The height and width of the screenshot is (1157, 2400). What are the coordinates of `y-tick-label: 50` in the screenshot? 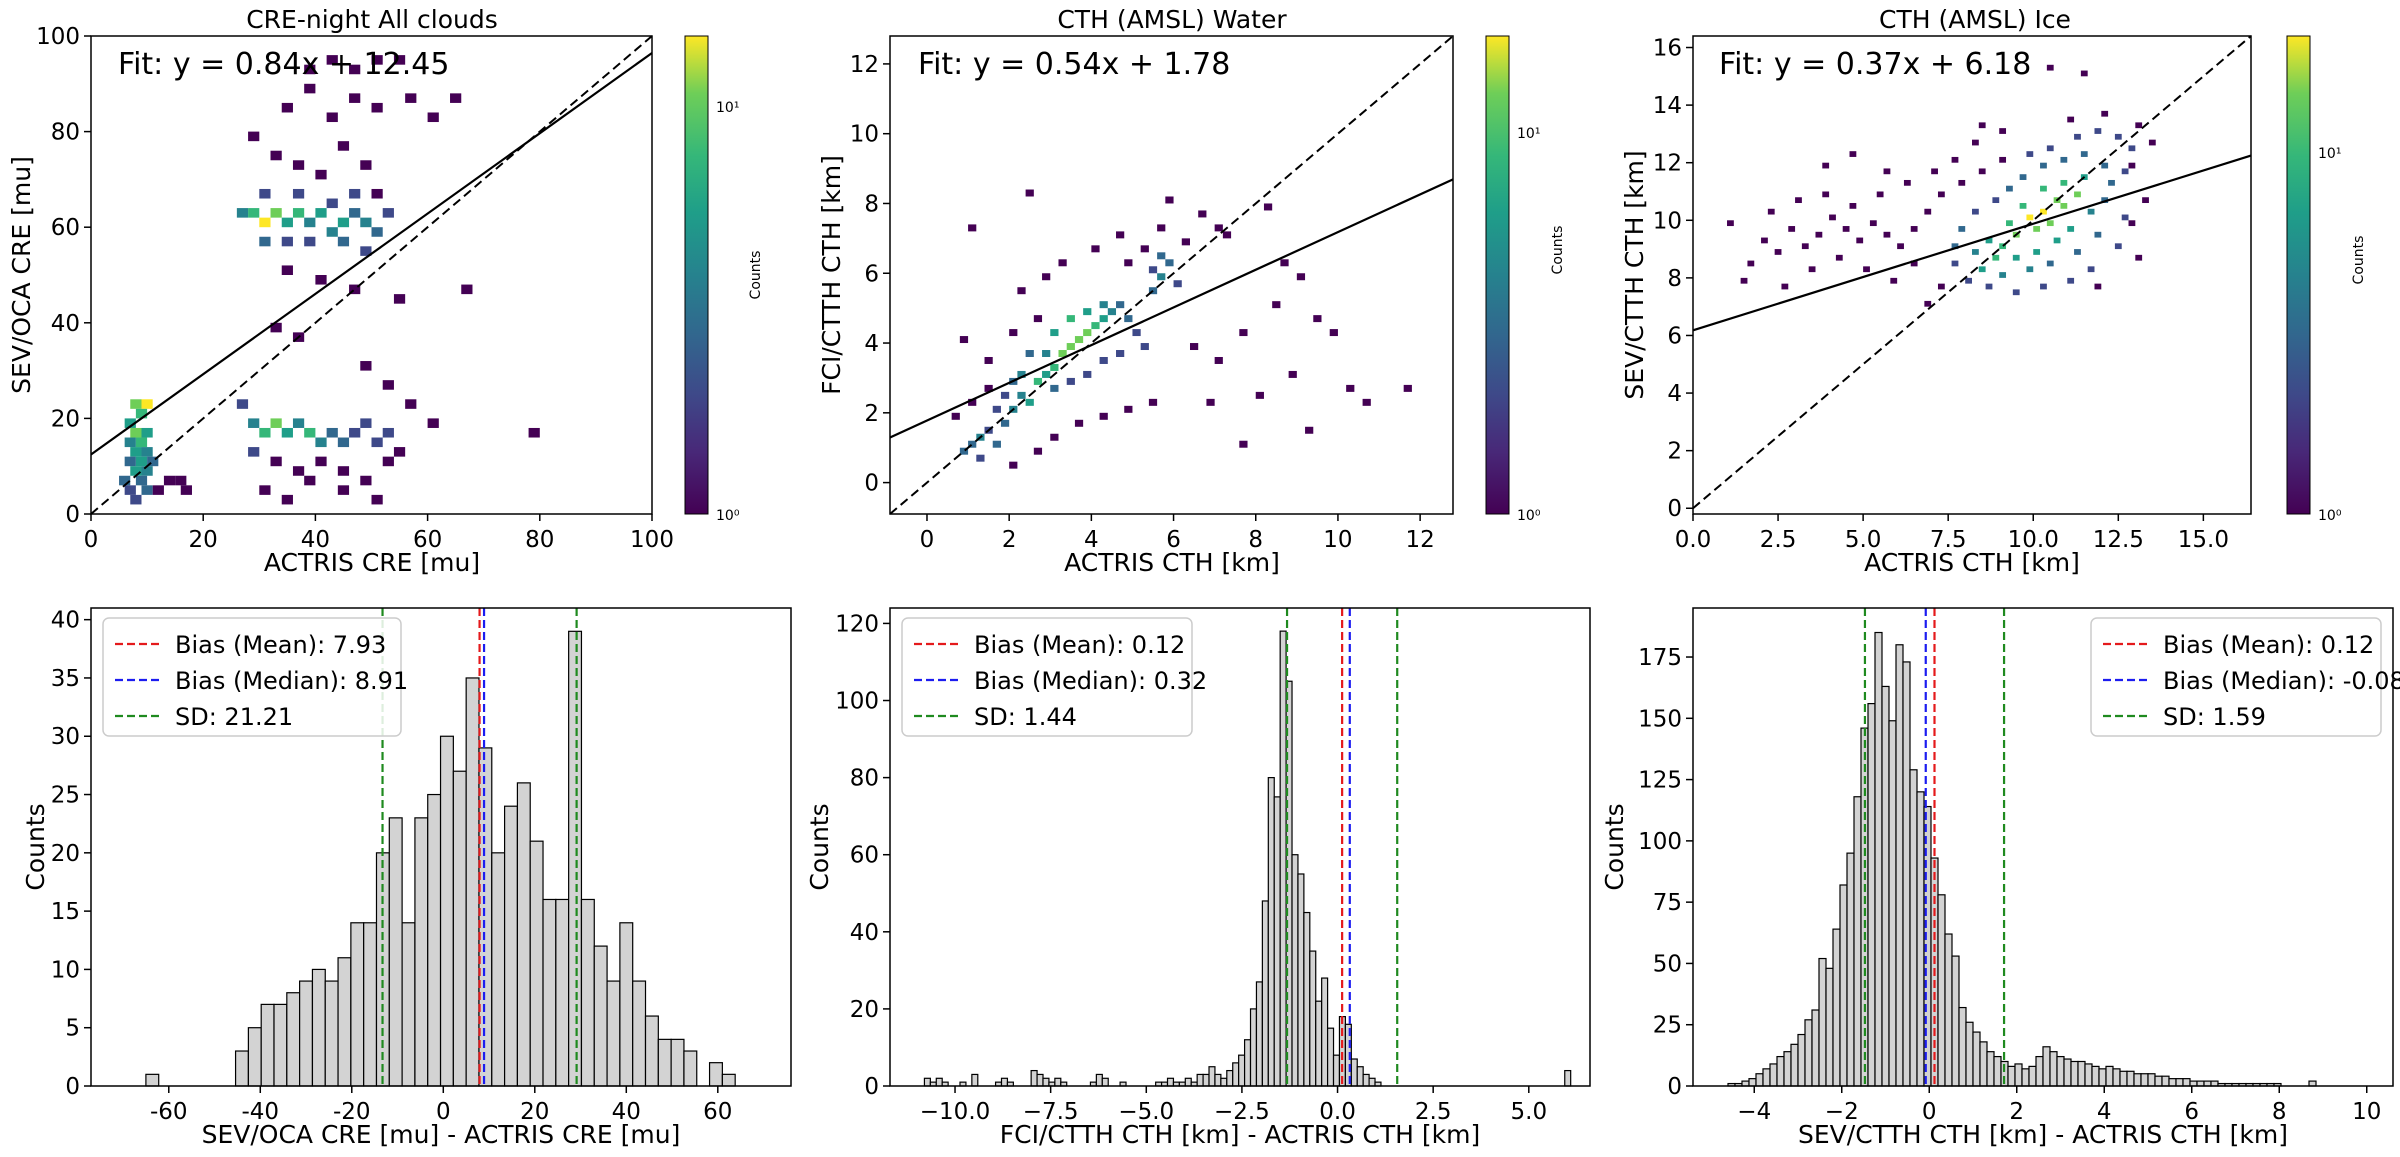 It's located at (1667, 964).